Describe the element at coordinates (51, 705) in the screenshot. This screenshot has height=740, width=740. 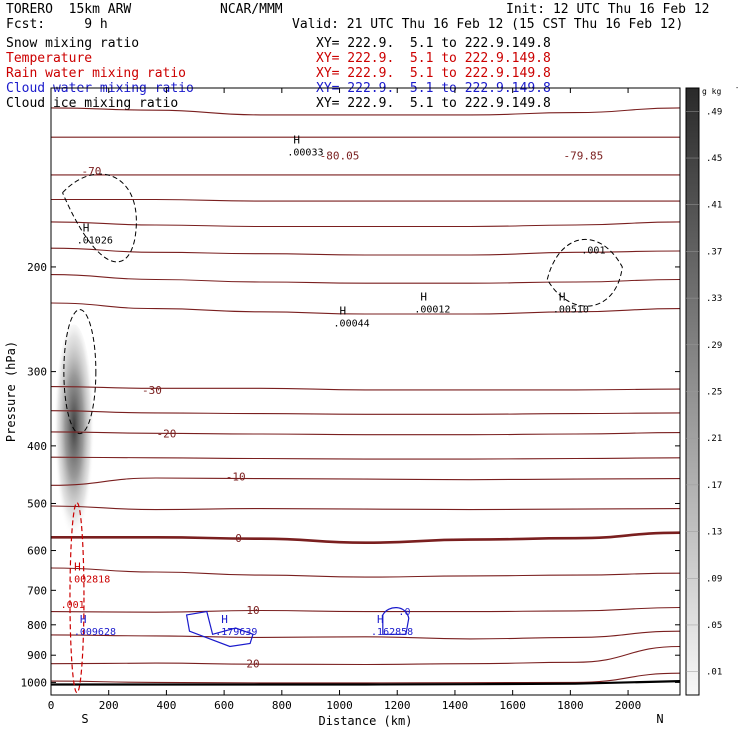
I see `x-tick-label: 0` at that location.